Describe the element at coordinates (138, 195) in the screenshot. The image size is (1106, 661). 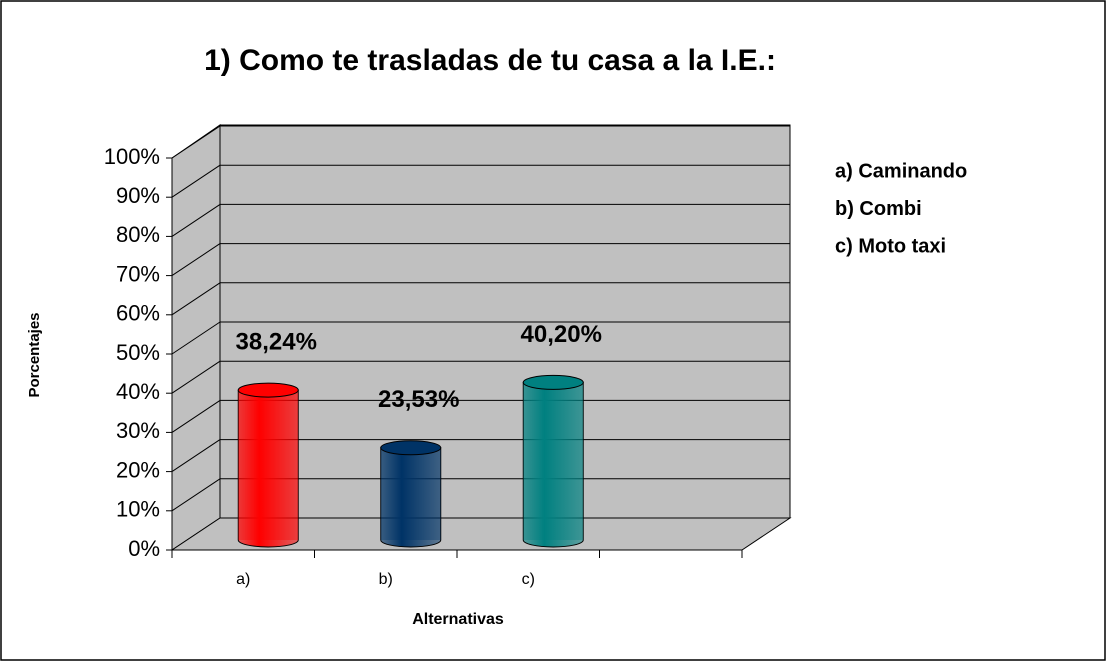
I see `y-tick-label: 90%` at that location.